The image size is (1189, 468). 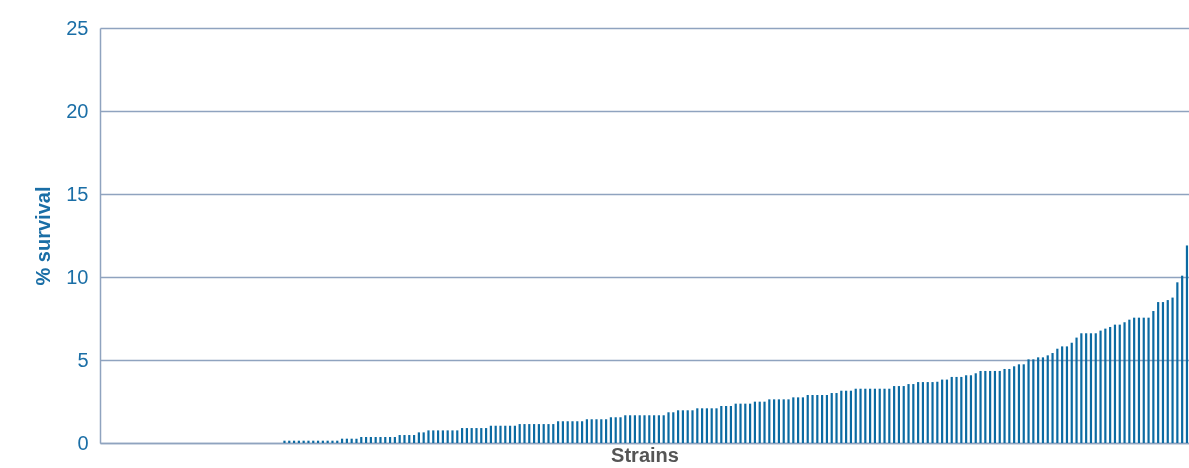 I want to click on x-axis-title: Strains, so click(x=645, y=454).